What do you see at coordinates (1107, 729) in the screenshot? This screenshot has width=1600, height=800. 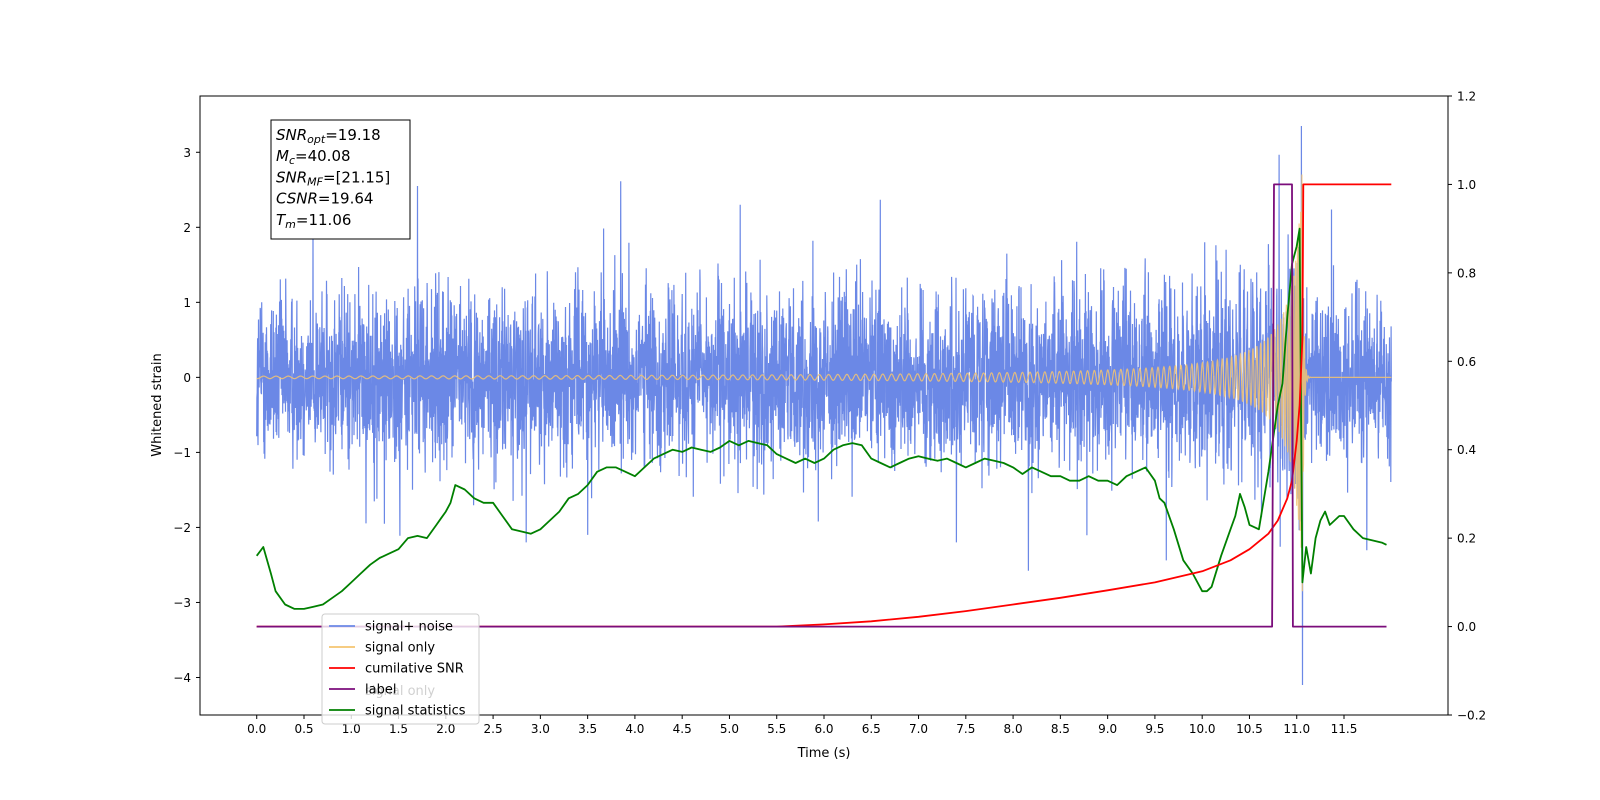 I see `x-tick-label: 9.0` at bounding box center [1107, 729].